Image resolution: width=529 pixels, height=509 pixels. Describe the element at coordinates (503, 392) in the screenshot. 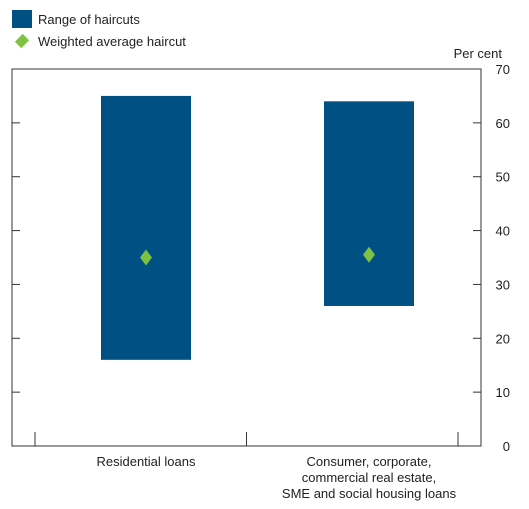

I see `y-tick-label: 10` at that location.